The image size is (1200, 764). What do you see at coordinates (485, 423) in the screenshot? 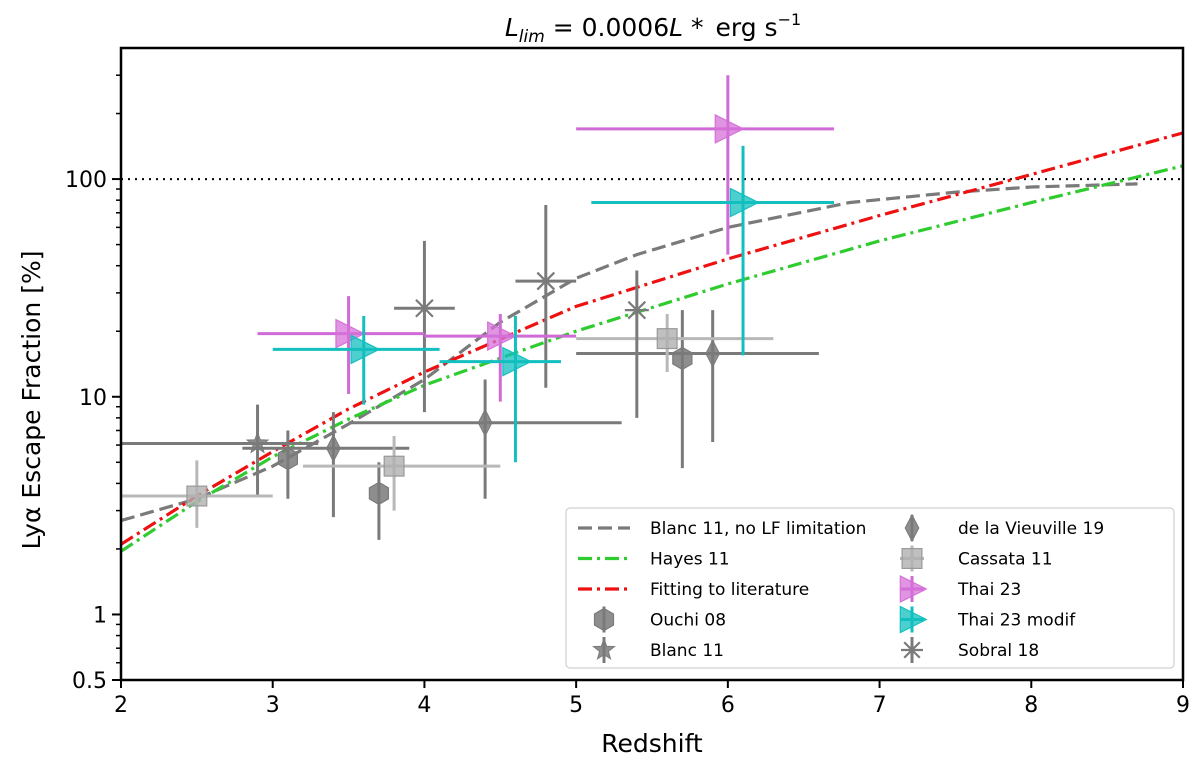
I see `series-2-point-1-marker` at bounding box center [485, 423].